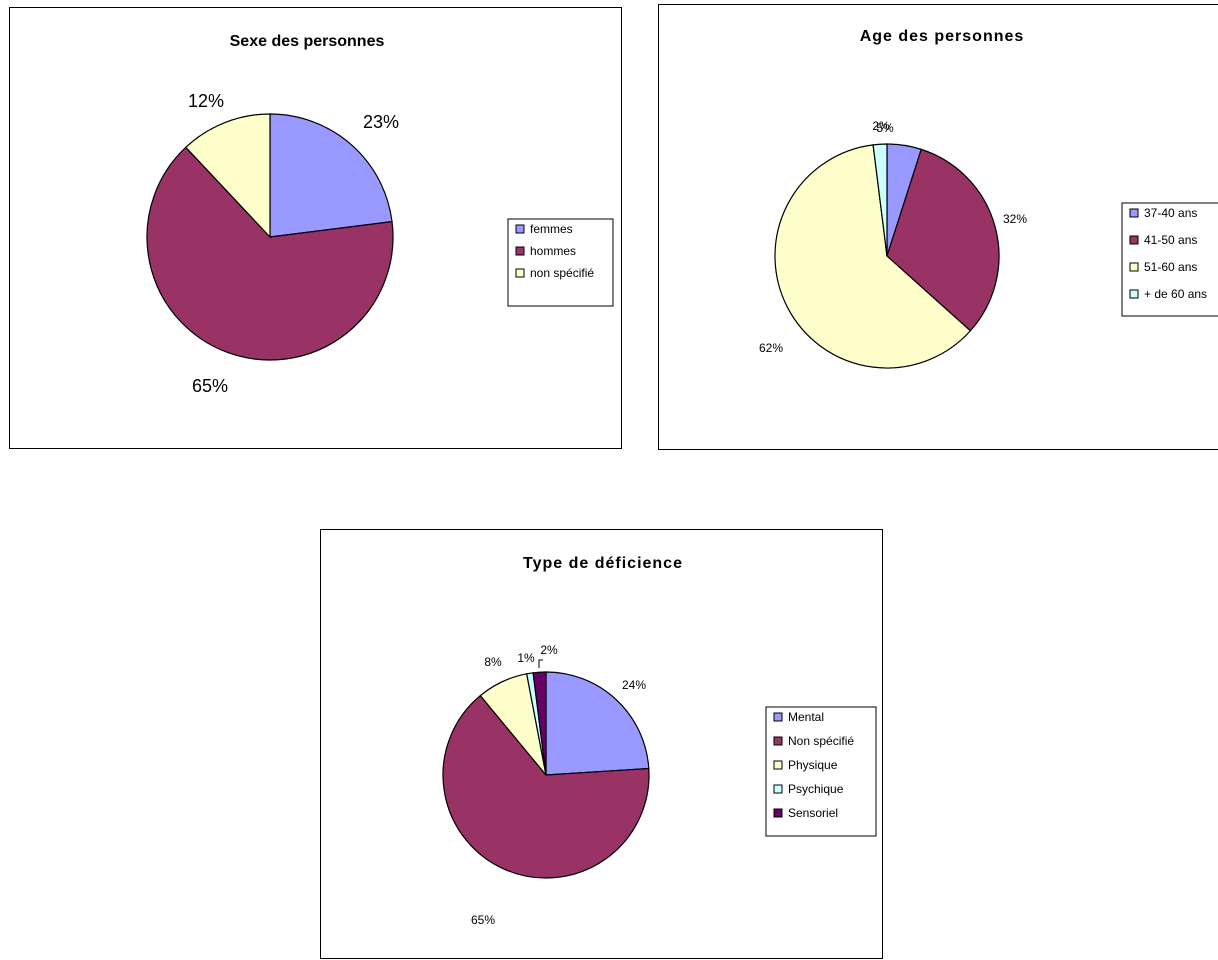  I want to click on legend-swatch-hommes, so click(520, 251).